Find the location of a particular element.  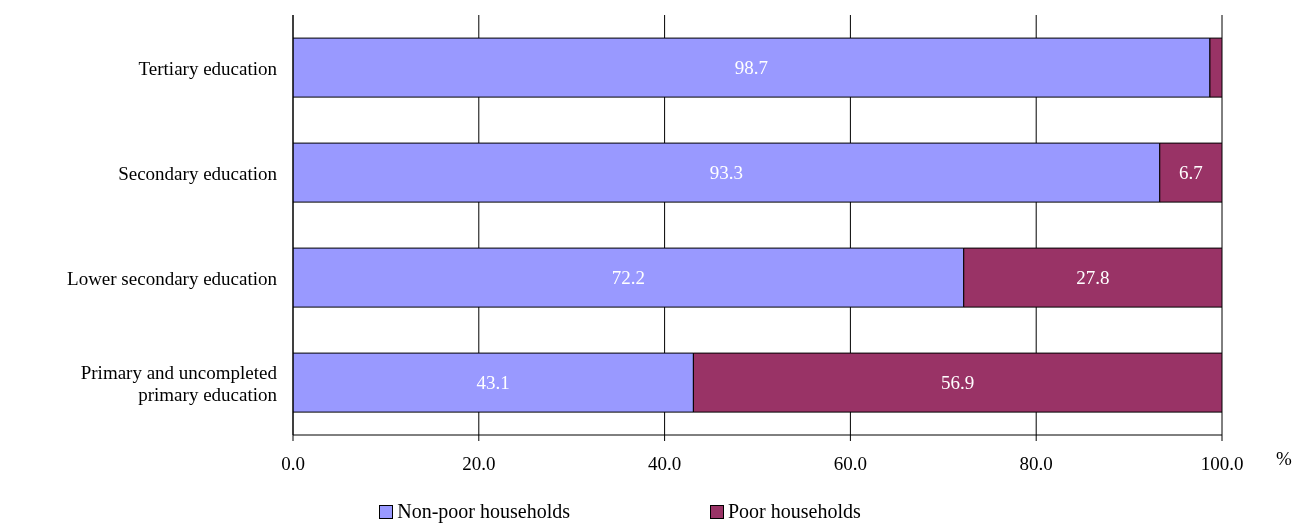

legend-label: Poor households is located at coordinates (794, 511).